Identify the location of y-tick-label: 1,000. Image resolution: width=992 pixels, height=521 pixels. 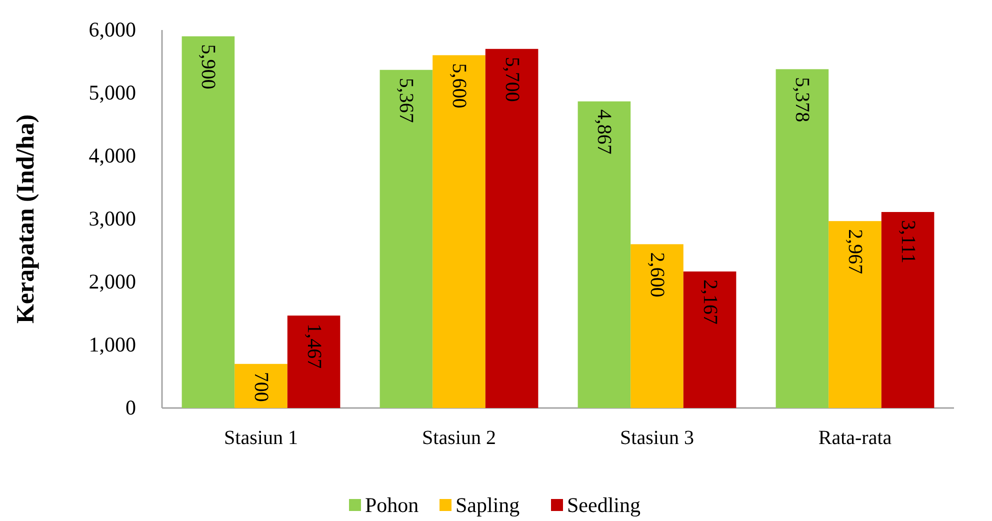
(112, 344).